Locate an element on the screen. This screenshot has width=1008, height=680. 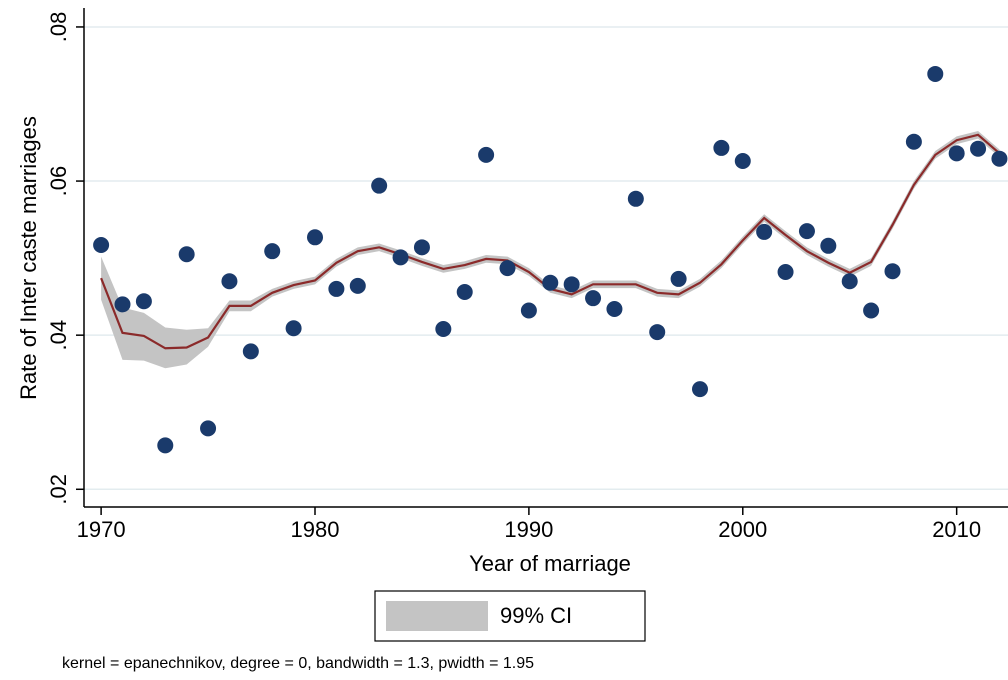
x-tick-label: 2000 is located at coordinates (742, 529).